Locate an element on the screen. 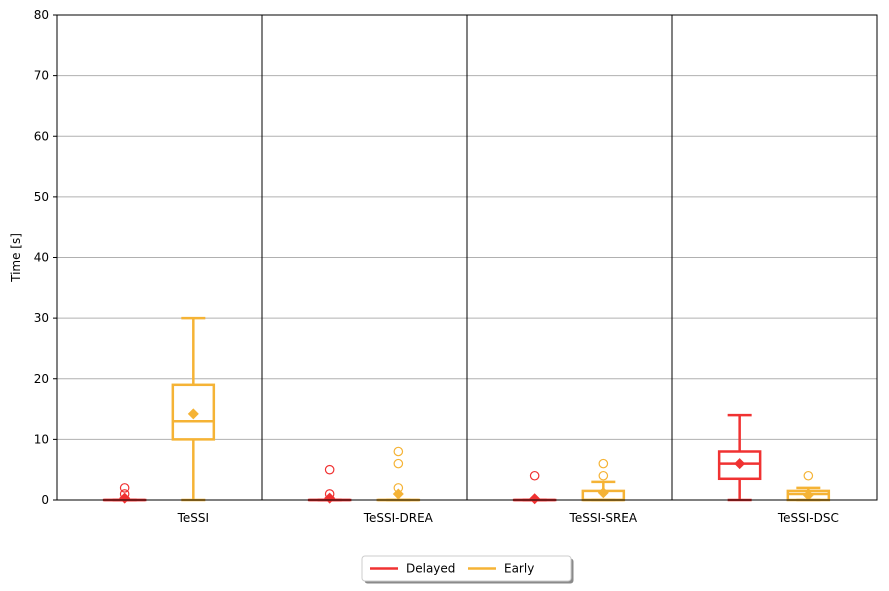 This screenshot has width=889, height=591. box-delayed-tessi-dsc is located at coordinates (739, 457).